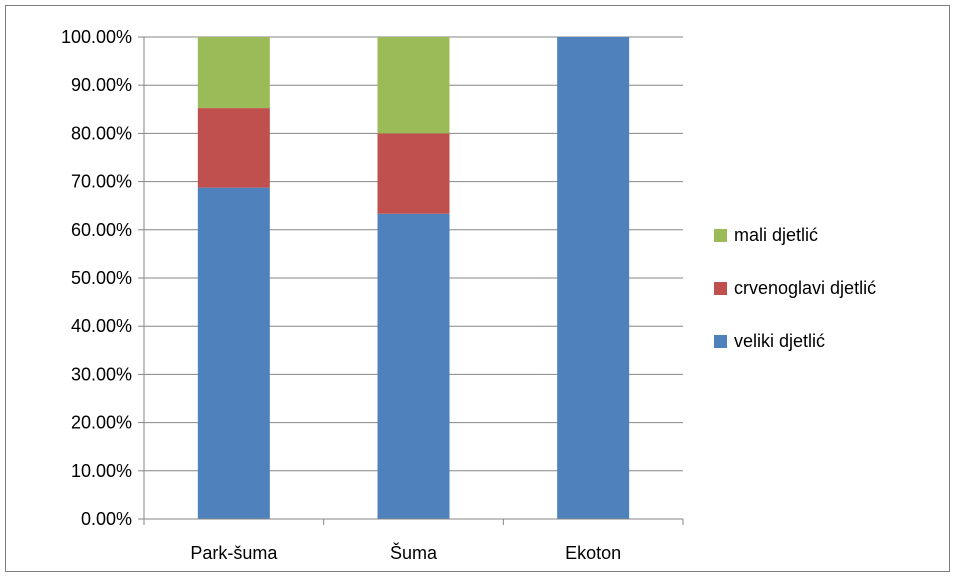 The height and width of the screenshot is (579, 957). Describe the element at coordinates (101, 133) in the screenshot. I see `y-tick-label: 80.00%` at that location.